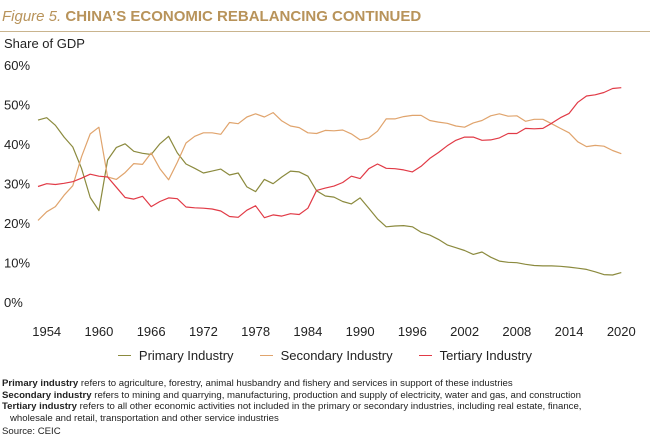  Describe the element at coordinates (40, 383) in the screenshot. I see `note-primary-term: Primary industry` at that location.